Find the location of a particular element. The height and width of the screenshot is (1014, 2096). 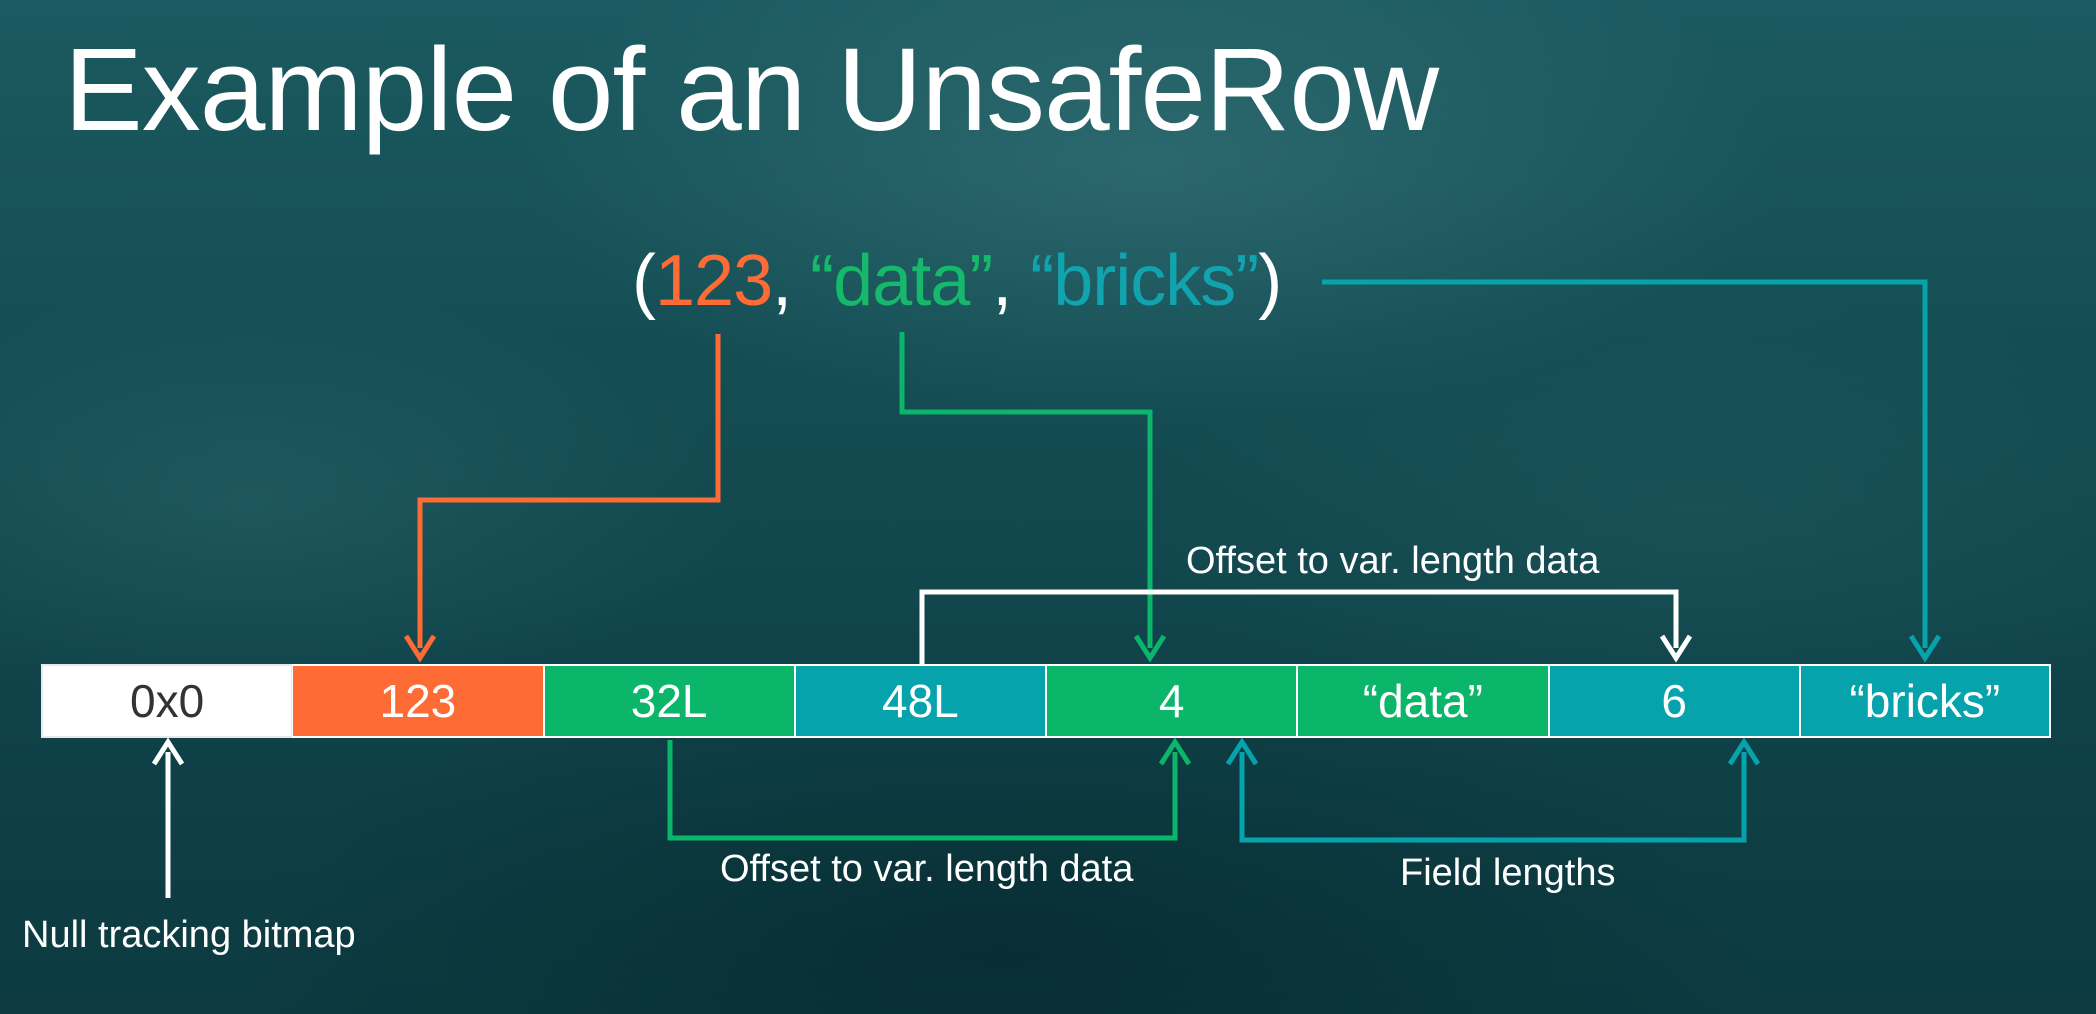

cell-bricks-string: “bricks” is located at coordinates (1925, 701).